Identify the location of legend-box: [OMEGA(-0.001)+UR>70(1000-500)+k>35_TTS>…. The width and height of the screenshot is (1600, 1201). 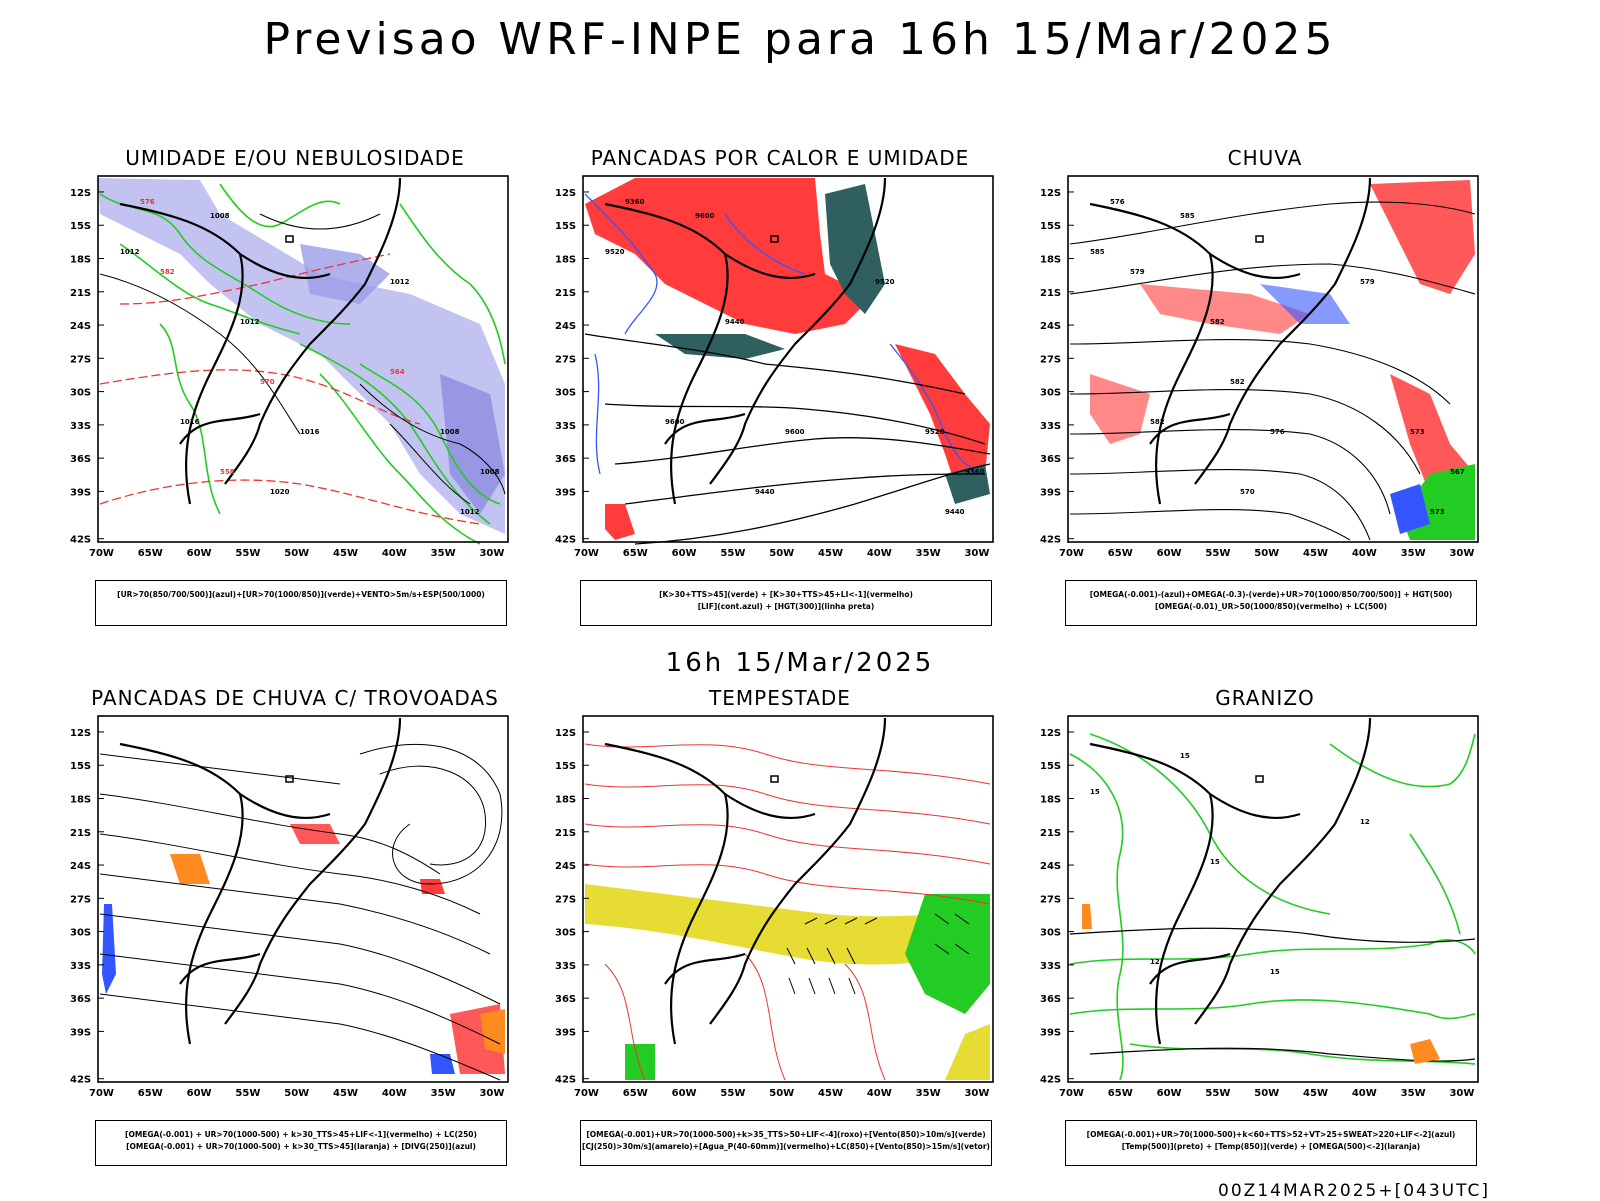
(786, 1143).